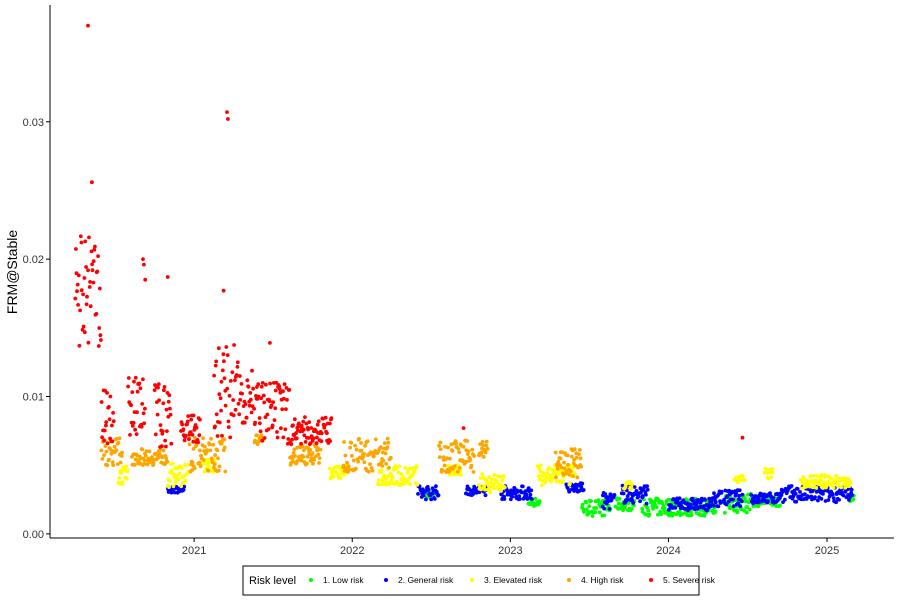  What do you see at coordinates (194, 551) in the screenshot?
I see `x-tick-label: 2021` at bounding box center [194, 551].